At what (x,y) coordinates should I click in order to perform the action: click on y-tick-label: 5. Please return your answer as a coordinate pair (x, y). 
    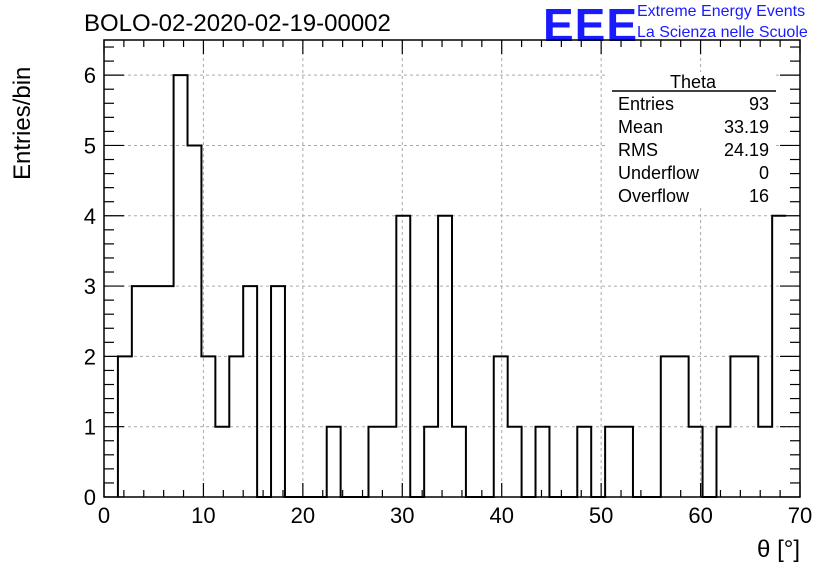
    Looking at the image, I should click on (90, 145).